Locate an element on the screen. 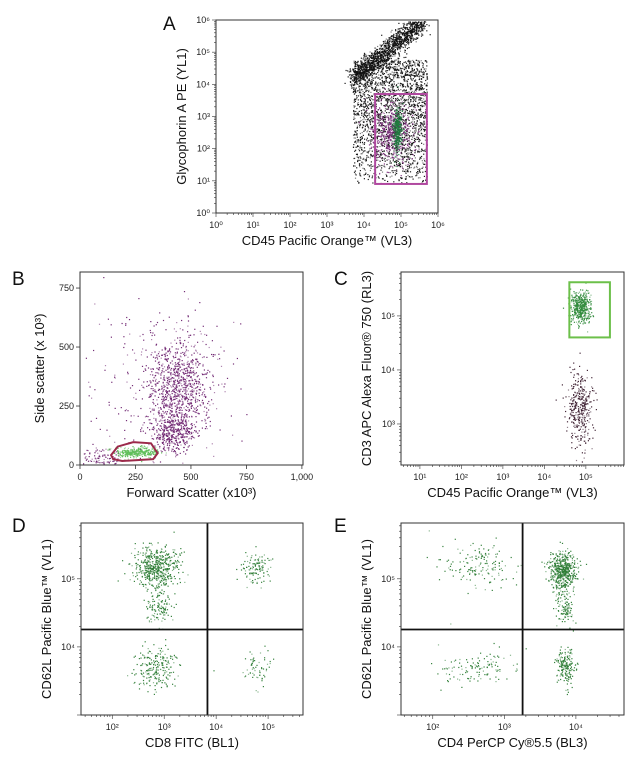 This screenshot has height=763, width=640. gate-rectangle is located at coordinates (401, 139).